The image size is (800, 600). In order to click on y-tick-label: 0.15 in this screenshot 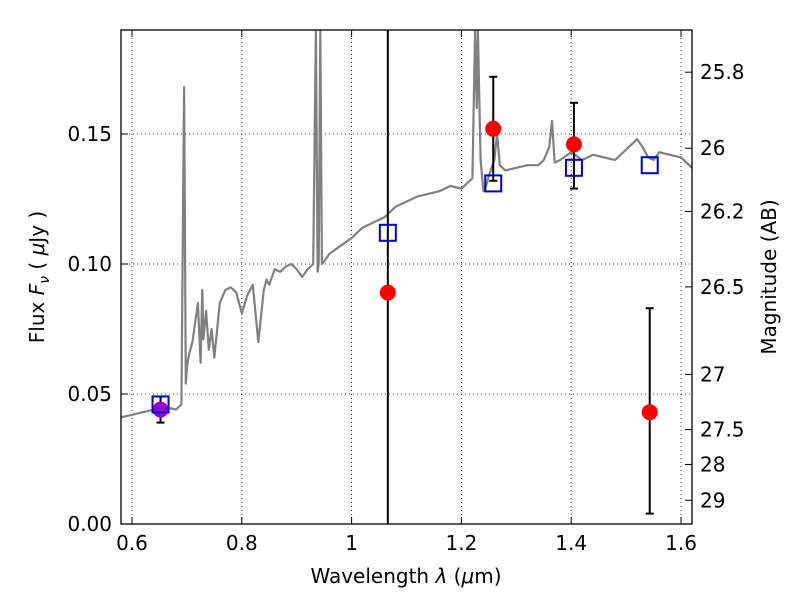, I will do `click(89, 134)`.